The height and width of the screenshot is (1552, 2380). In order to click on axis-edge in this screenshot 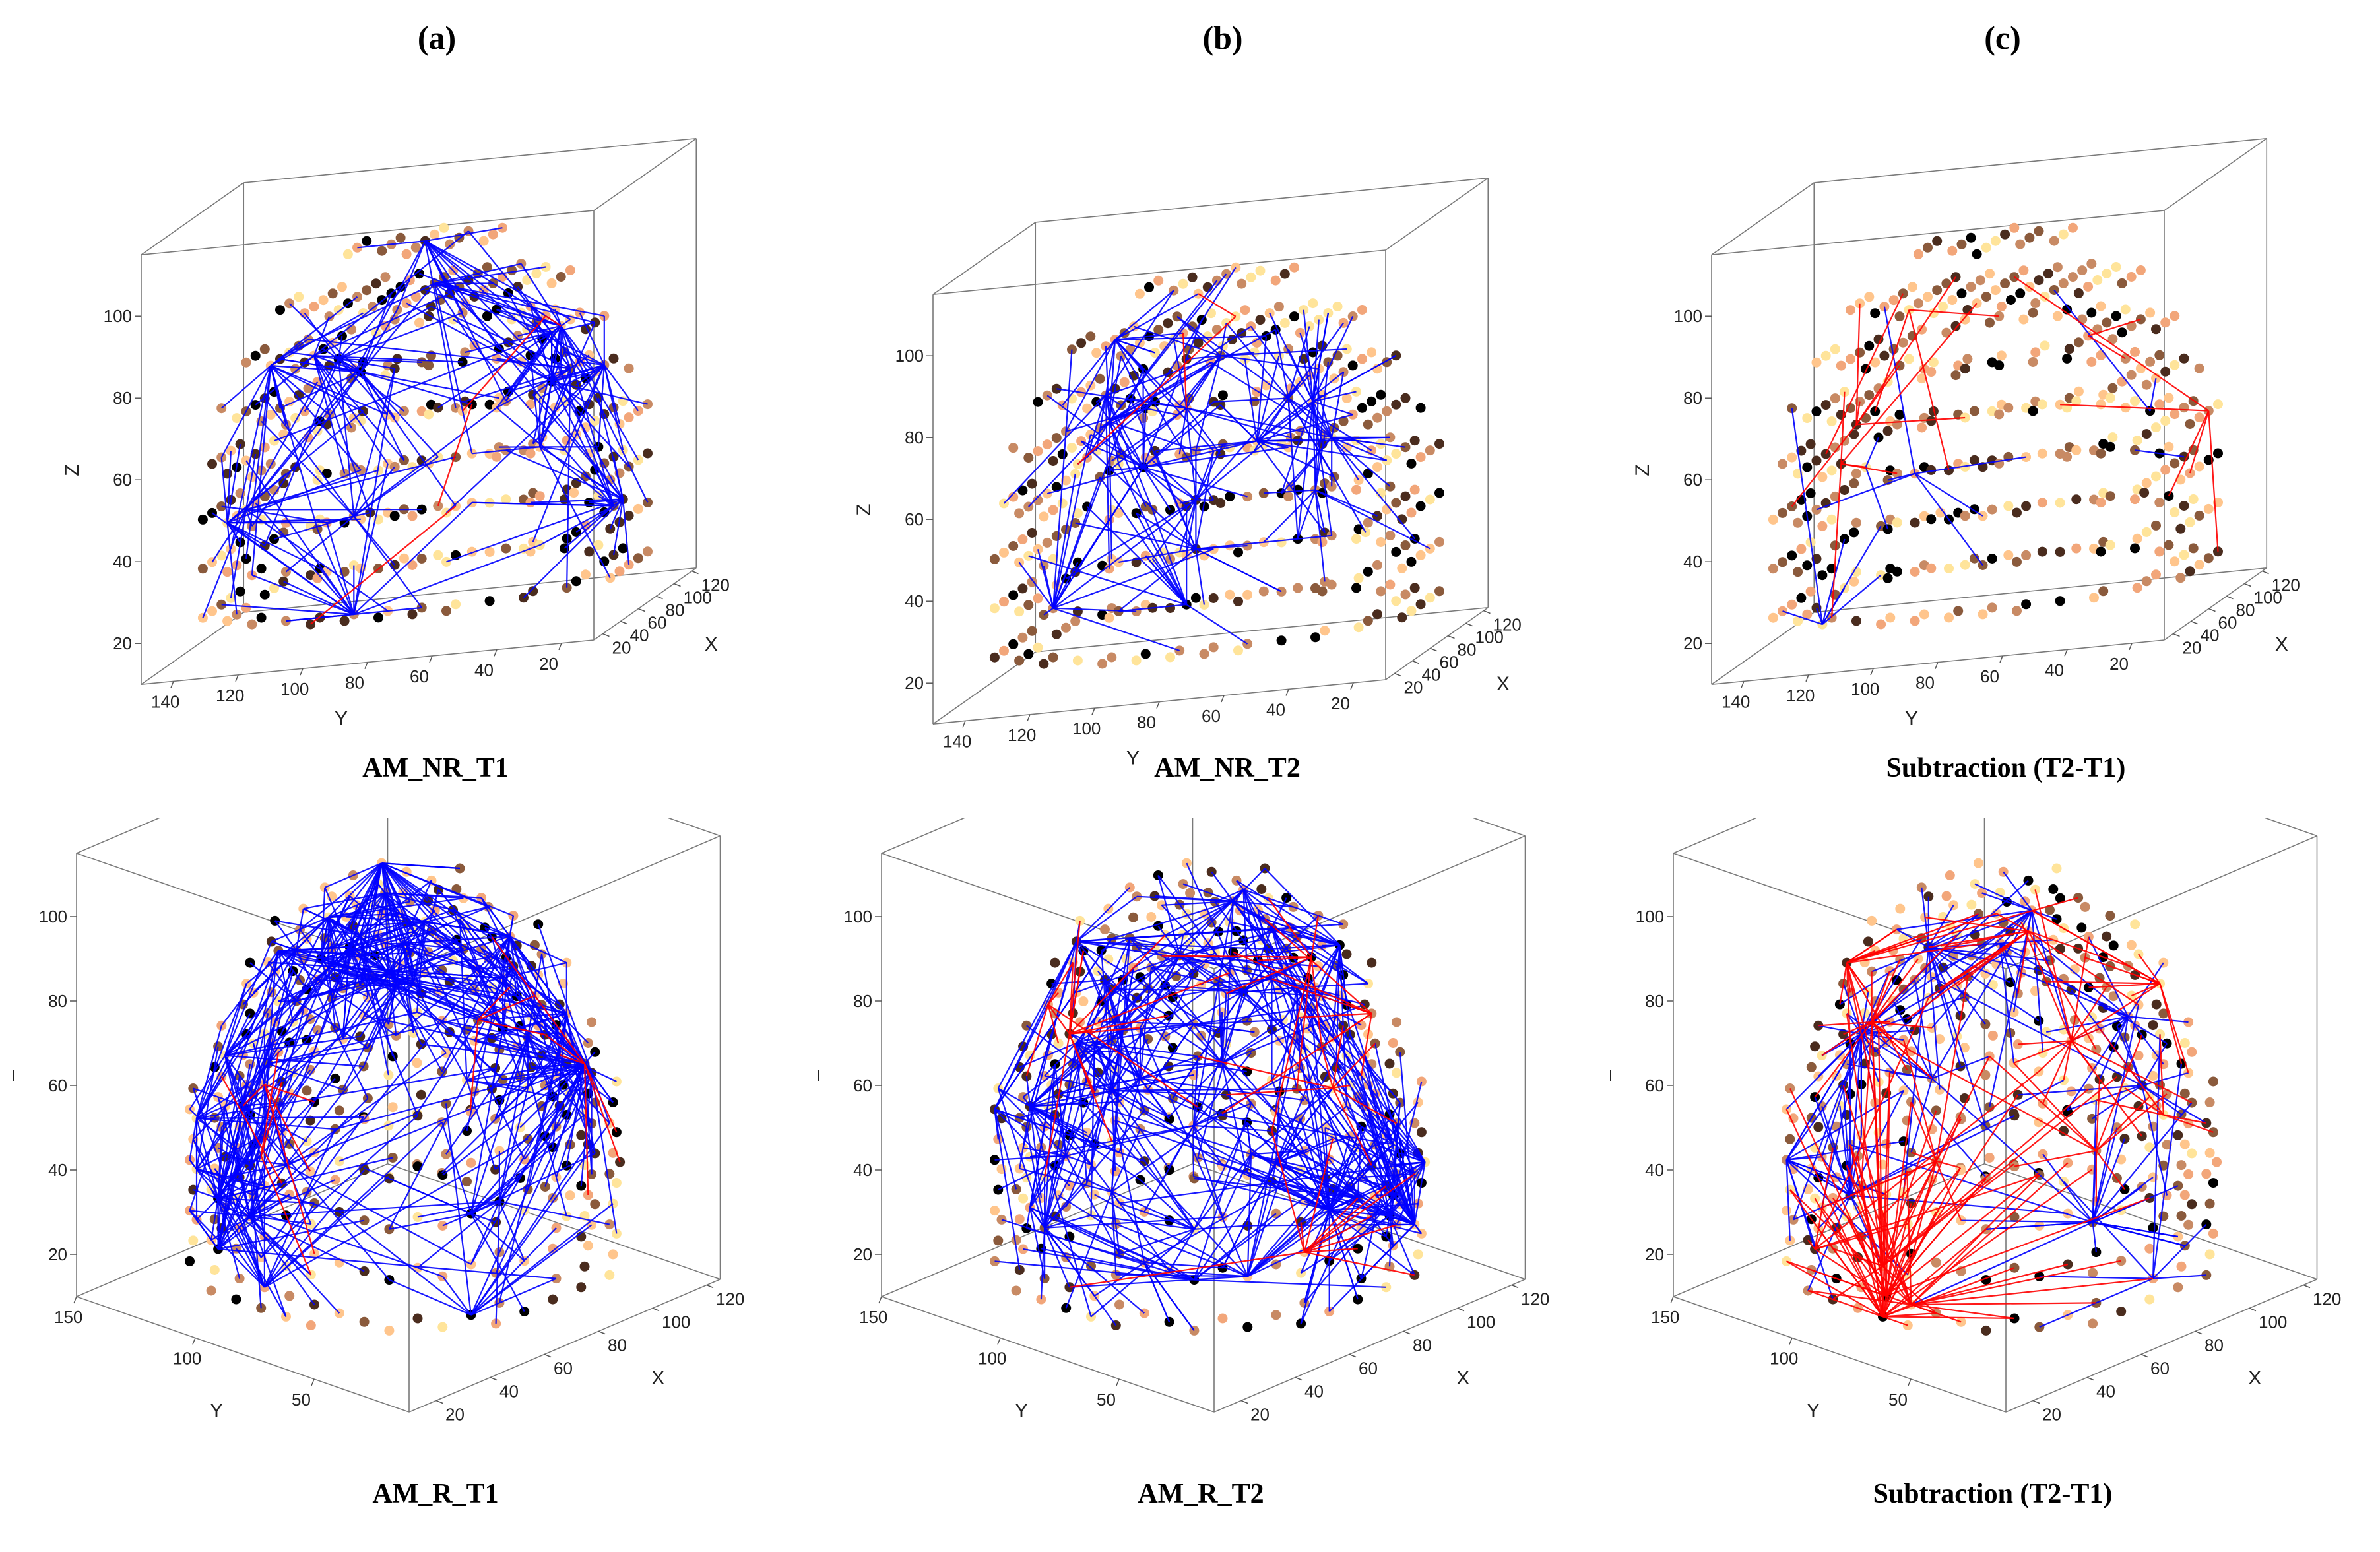, I will do `click(118, 836)`.